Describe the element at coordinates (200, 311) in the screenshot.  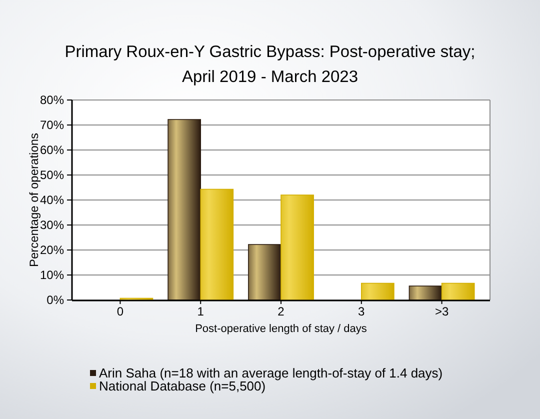
I see `x-tick-label: 1` at that location.